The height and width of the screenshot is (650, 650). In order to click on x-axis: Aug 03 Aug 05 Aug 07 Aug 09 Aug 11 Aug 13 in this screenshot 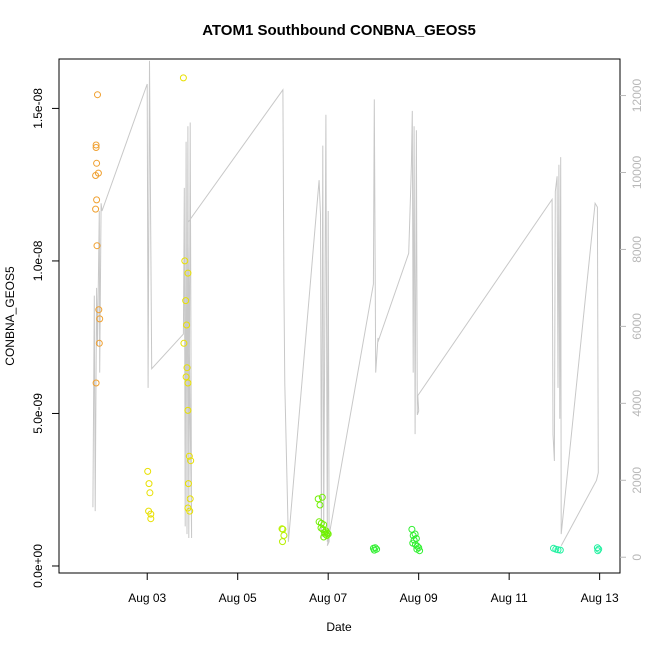, I will do `click(373, 588)`.